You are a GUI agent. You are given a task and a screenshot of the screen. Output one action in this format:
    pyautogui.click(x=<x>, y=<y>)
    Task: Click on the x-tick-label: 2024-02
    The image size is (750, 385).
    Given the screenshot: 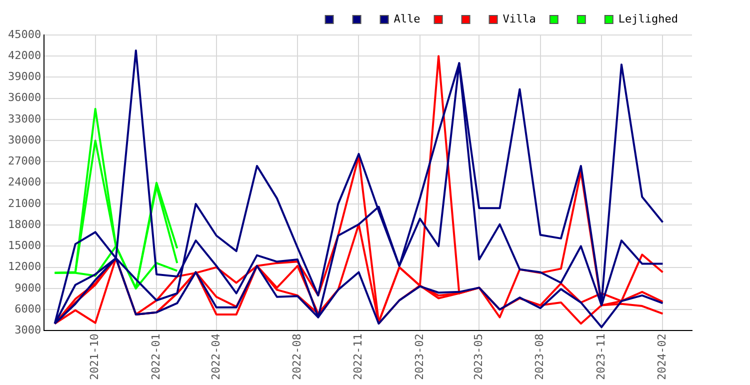 What is the action you would take?
    pyautogui.click(x=662, y=357)
    